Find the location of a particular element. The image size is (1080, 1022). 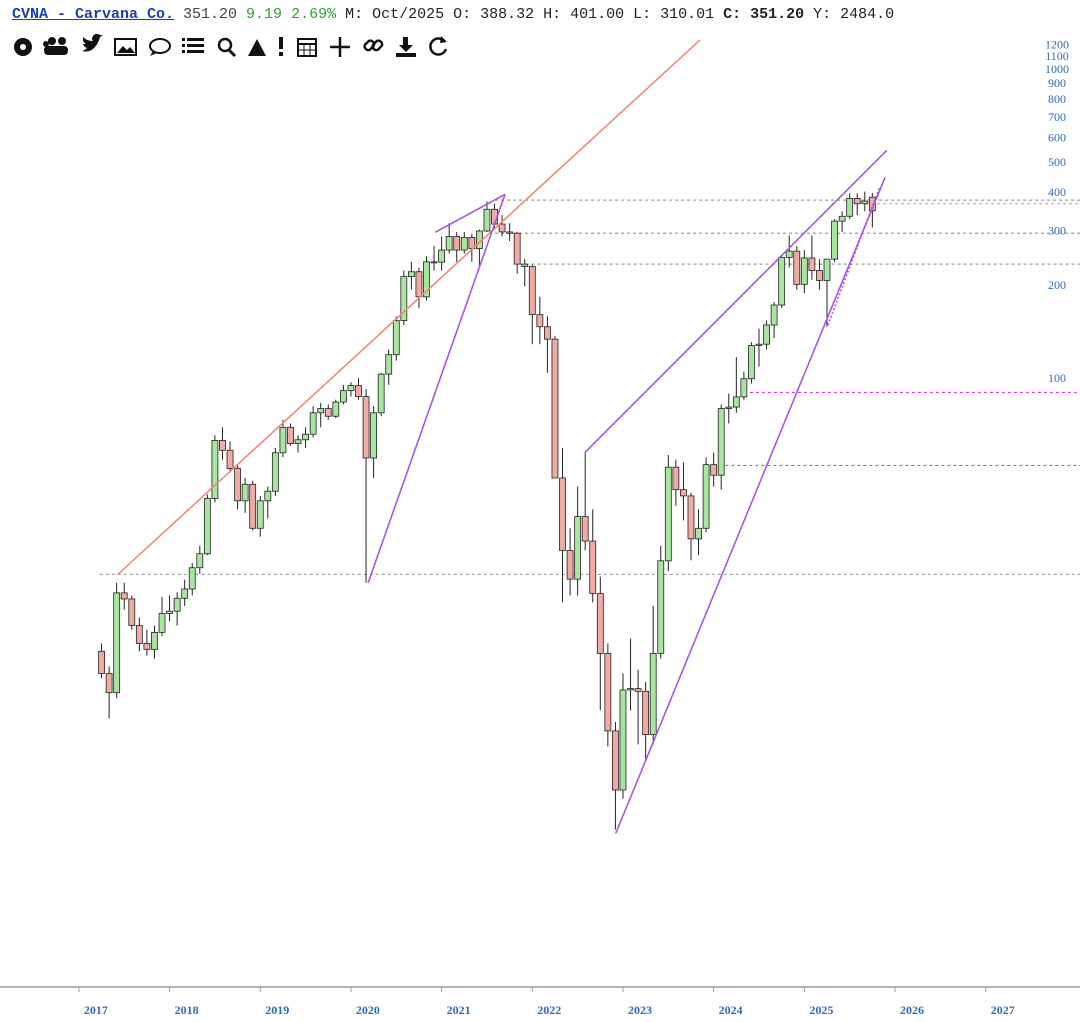

icon-alert is located at coordinates (281, 46).